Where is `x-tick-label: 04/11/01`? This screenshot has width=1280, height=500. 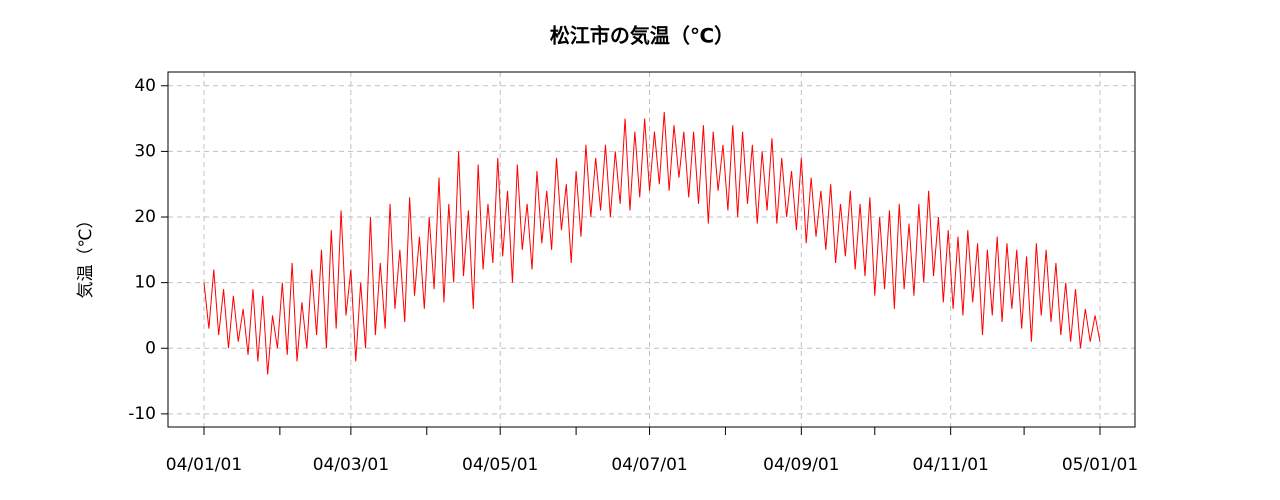 x-tick-label: 04/11/01 is located at coordinates (950, 465).